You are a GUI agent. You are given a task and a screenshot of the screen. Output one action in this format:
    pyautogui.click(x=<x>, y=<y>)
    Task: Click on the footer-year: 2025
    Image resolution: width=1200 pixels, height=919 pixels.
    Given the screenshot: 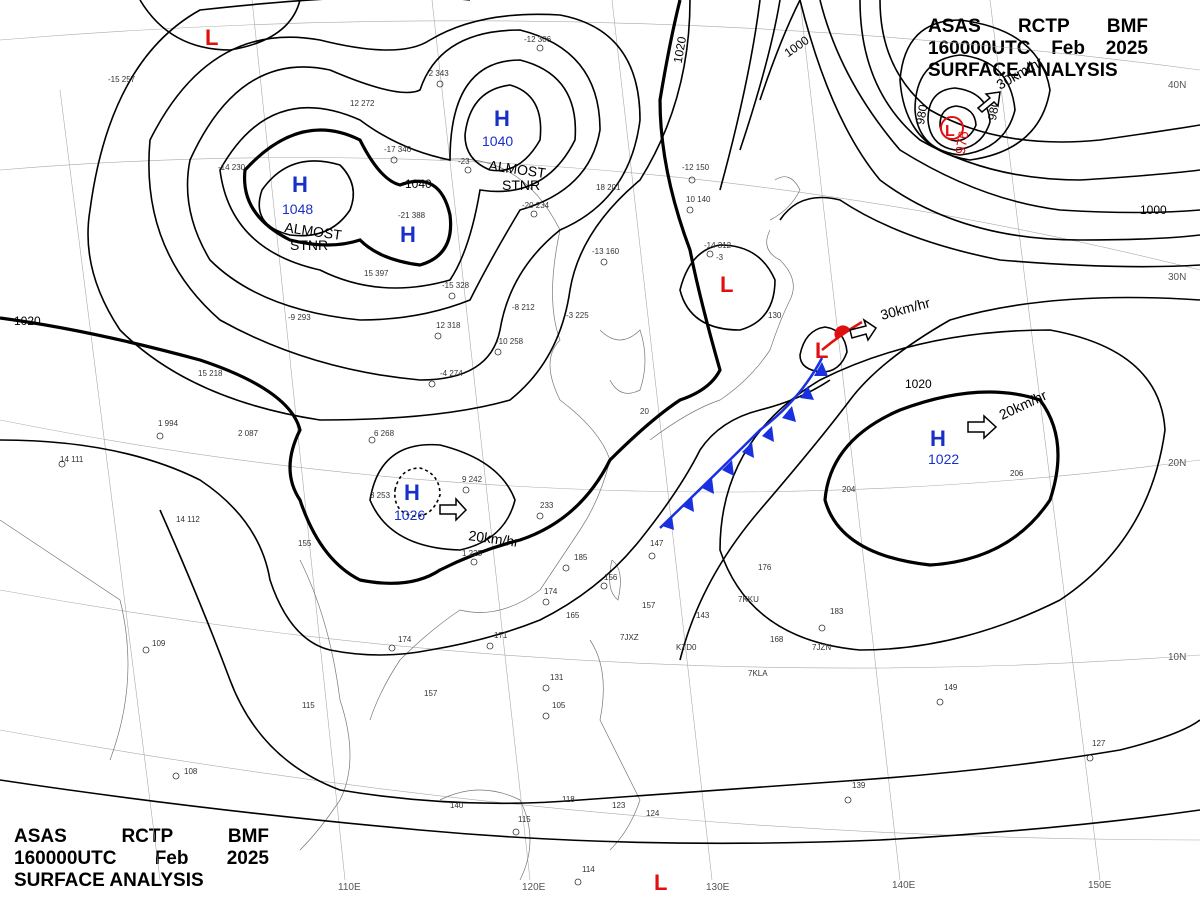 What is the action you would take?
    pyautogui.click(x=247, y=858)
    